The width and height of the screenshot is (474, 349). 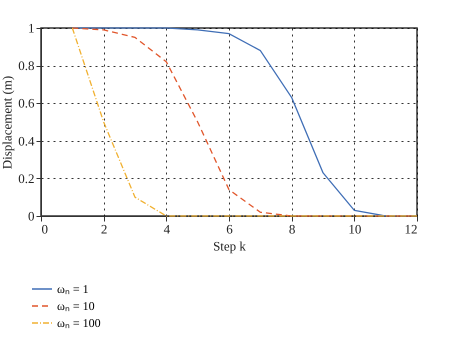 I want to click on x-tick-label: 6, so click(x=230, y=229).